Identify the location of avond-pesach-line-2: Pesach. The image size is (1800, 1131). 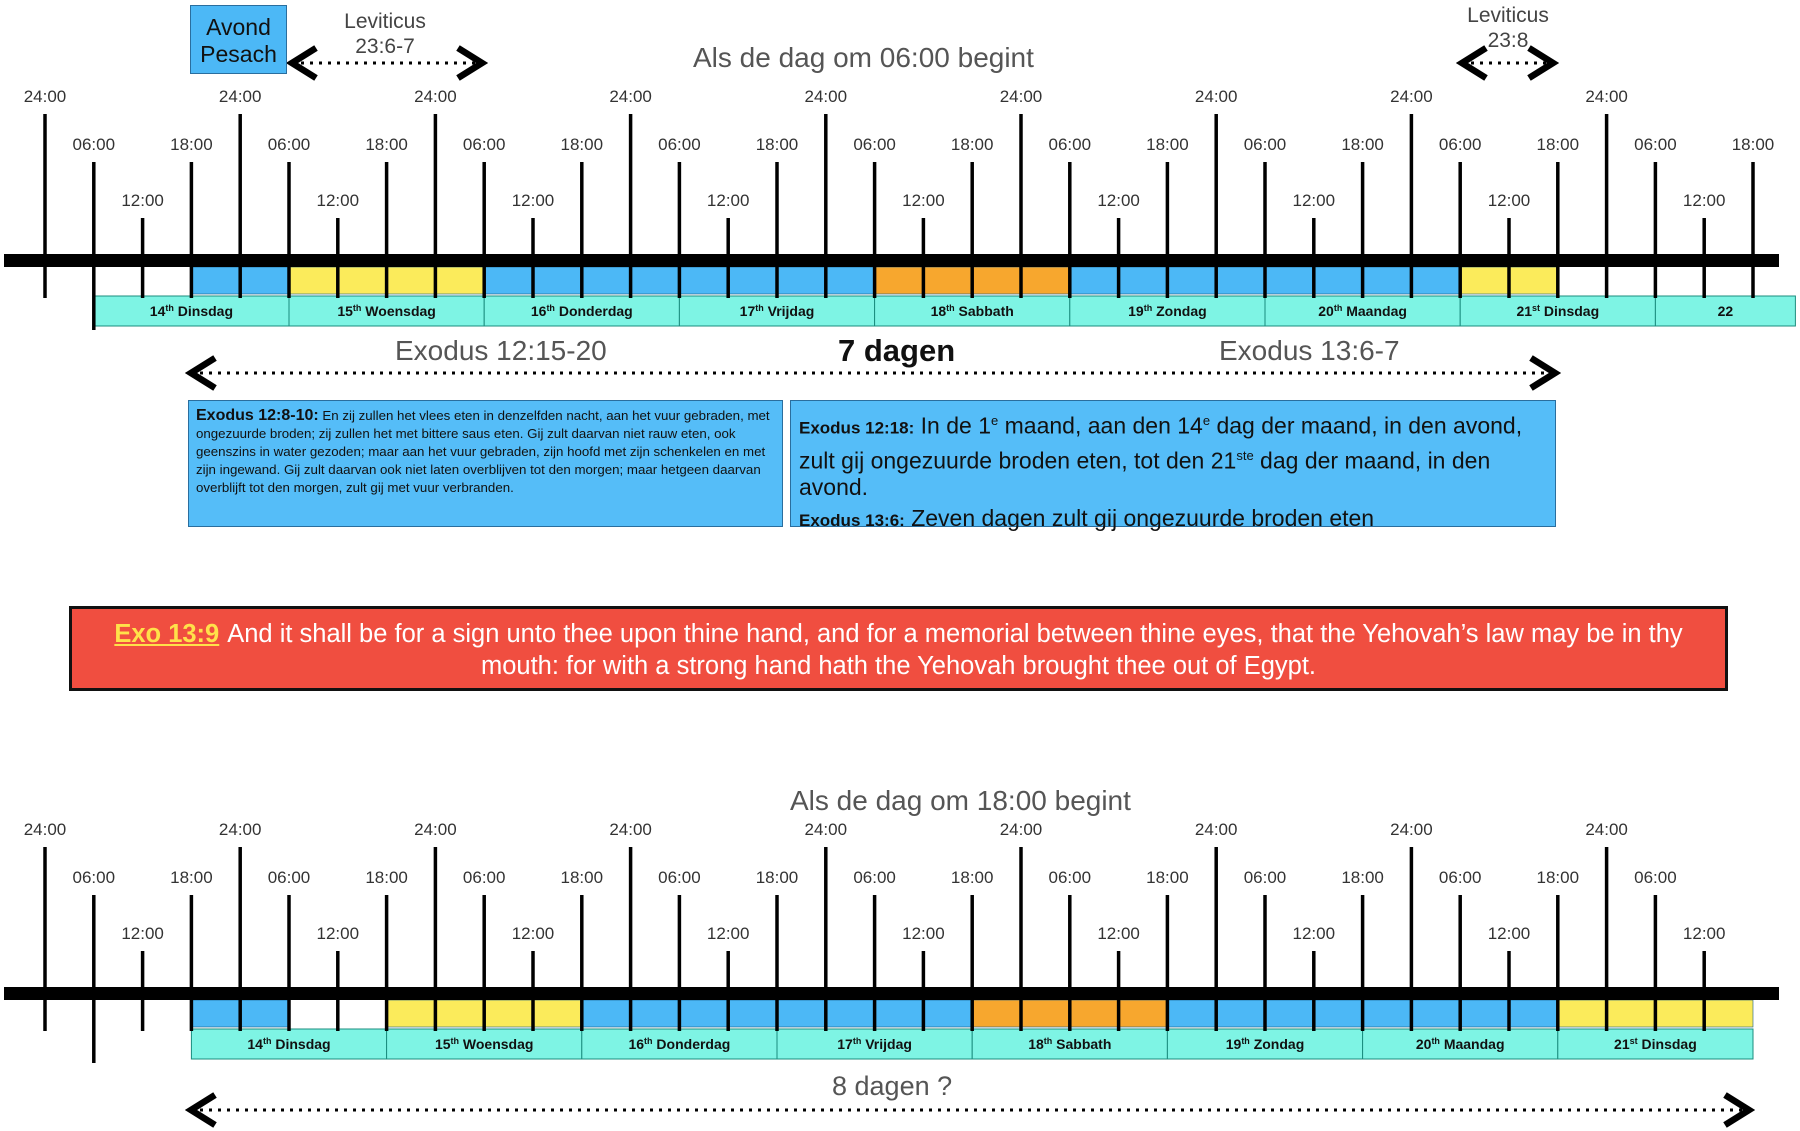
(238, 54).